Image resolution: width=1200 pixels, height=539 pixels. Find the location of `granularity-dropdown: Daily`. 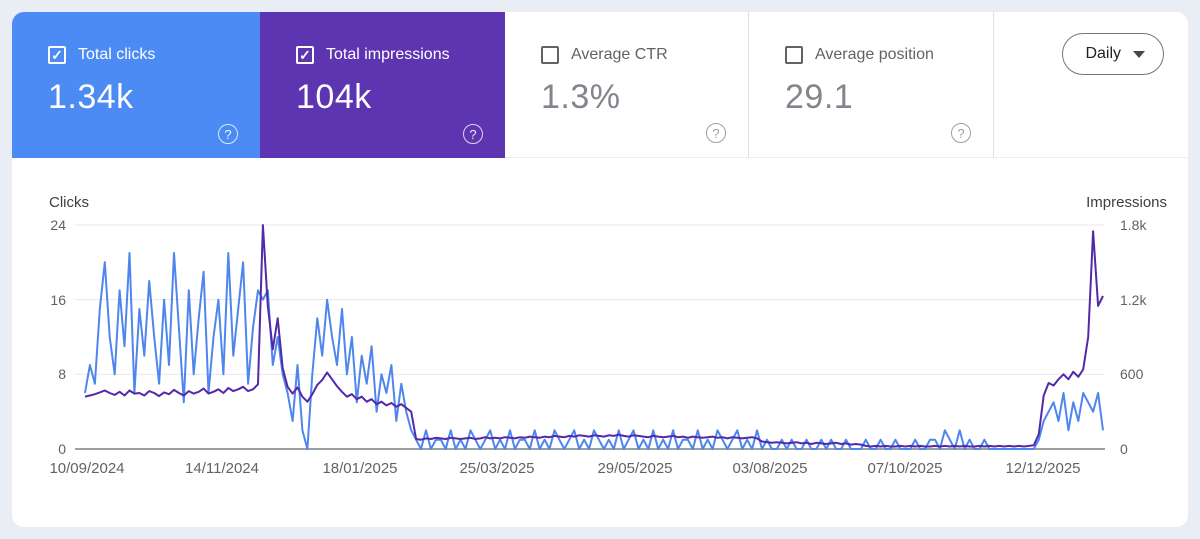

granularity-dropdown: Daily is located at coordinates (1113, 54).